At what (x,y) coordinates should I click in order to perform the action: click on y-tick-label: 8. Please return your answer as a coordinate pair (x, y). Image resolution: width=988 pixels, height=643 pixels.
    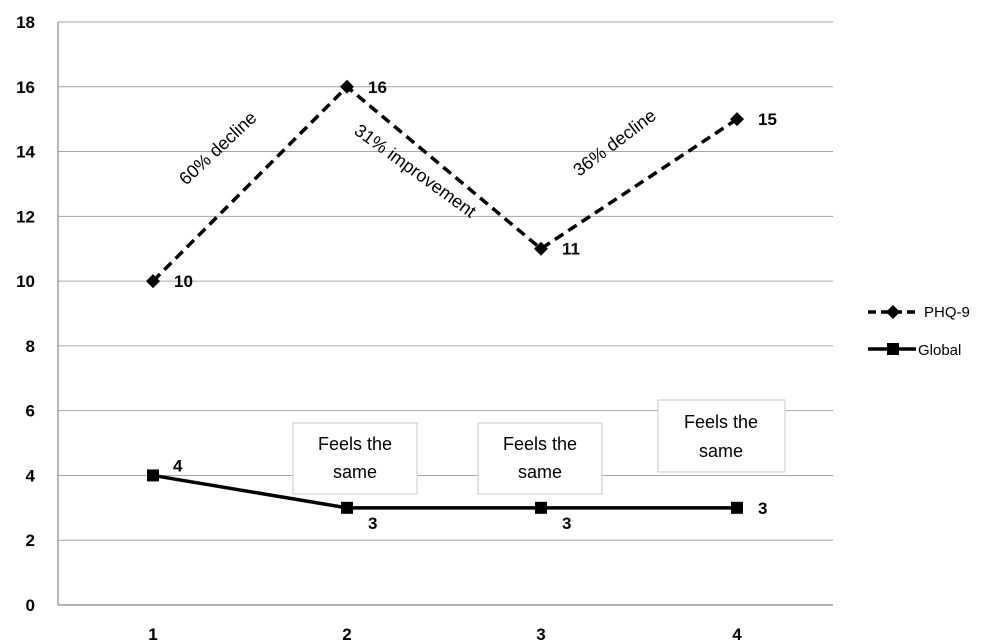
    Looking at the image, I should click on (30, 346).